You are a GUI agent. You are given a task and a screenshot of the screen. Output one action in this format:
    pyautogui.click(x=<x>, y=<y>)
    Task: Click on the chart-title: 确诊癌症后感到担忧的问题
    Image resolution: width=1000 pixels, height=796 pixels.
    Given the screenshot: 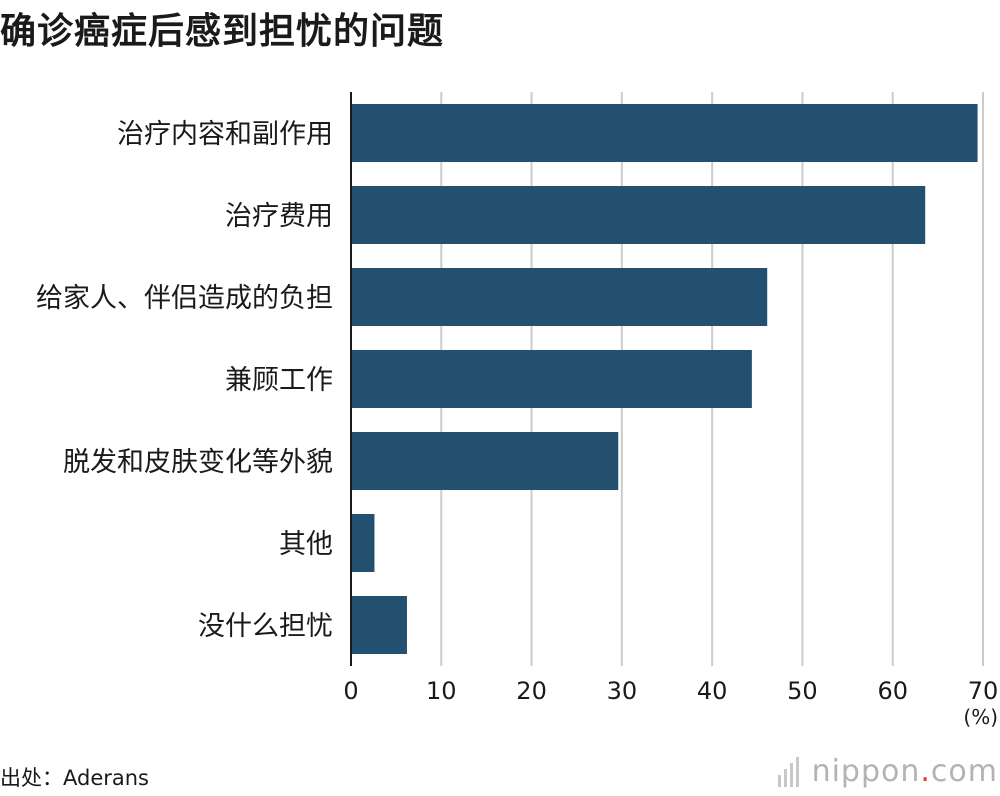 What is the action you would take?
    pyautogui.click(x=222, y=31)
    